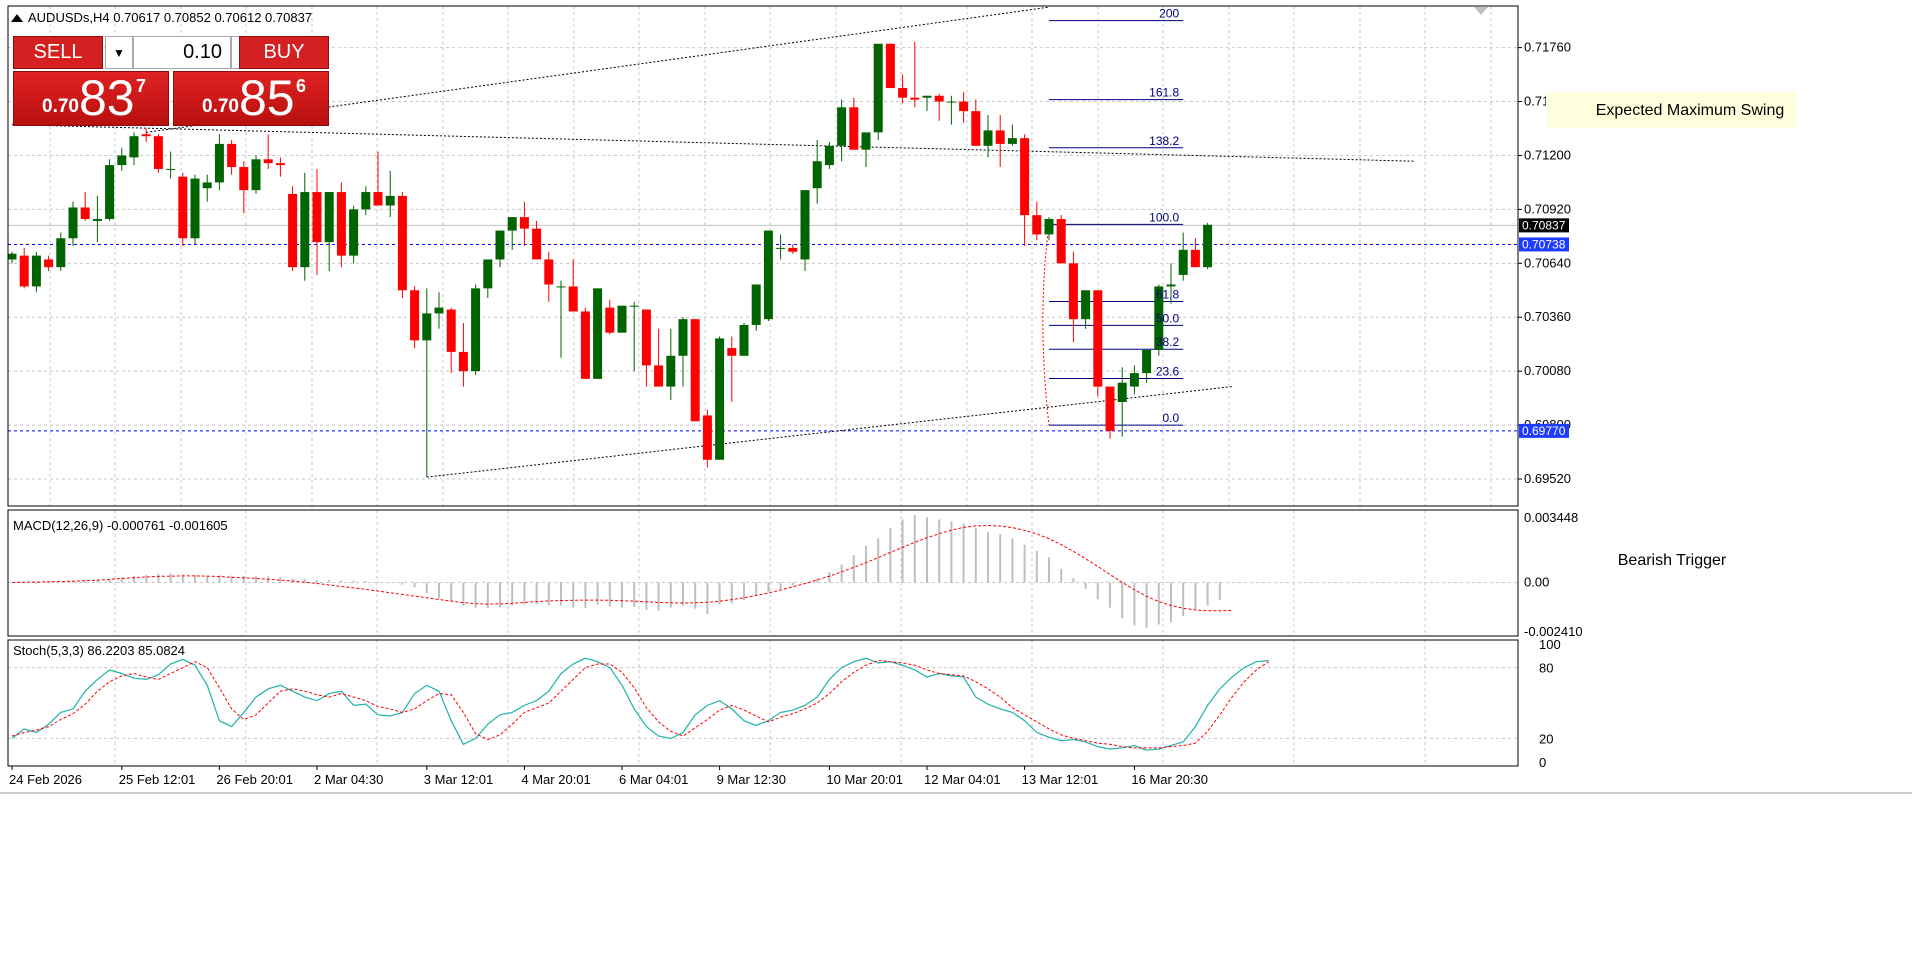  Describe the element at coordinates (60, 106) in the screenshot. I see `sell-price-prefix: 0.70` at that location.